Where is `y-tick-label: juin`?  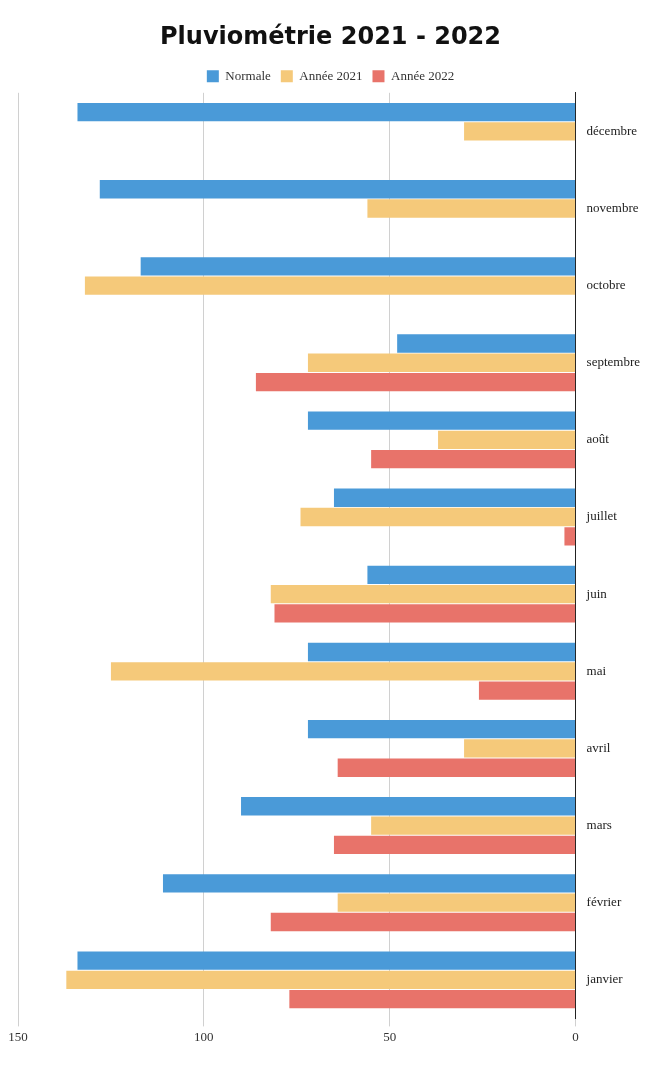 y-tick-label: juin is located at coordinates (596, 593).